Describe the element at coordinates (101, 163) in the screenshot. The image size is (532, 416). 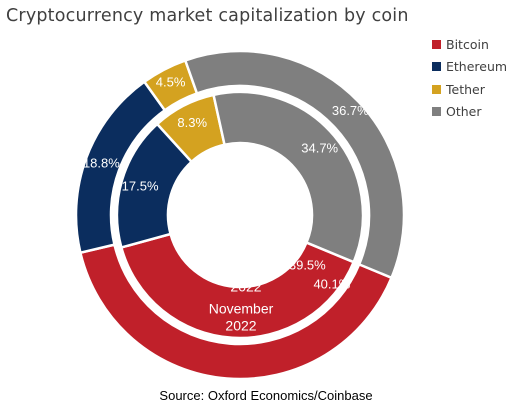
I see `data-label-outer-ethereum: 18.8%` at that location.